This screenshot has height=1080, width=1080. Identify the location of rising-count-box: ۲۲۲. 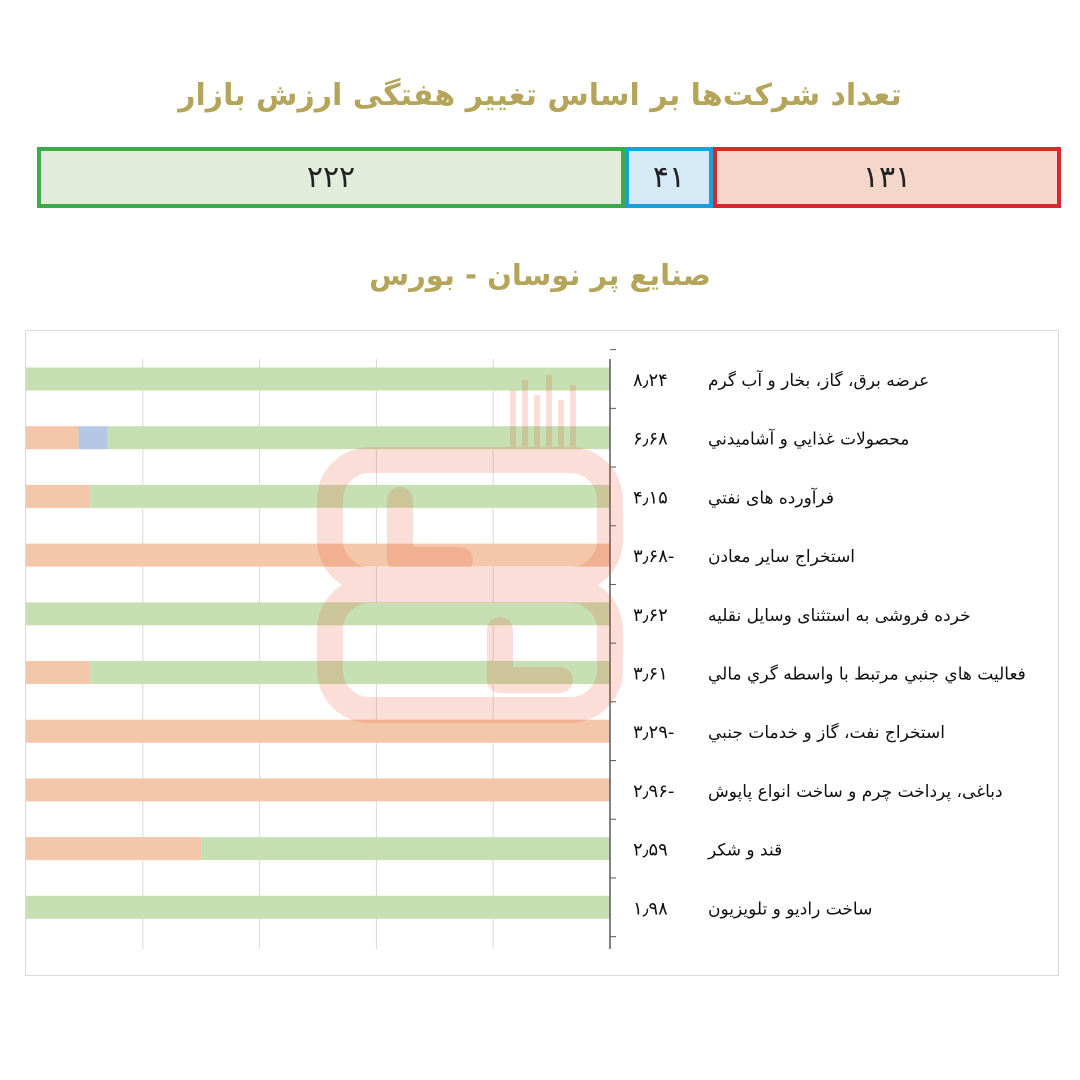
(331, 177).